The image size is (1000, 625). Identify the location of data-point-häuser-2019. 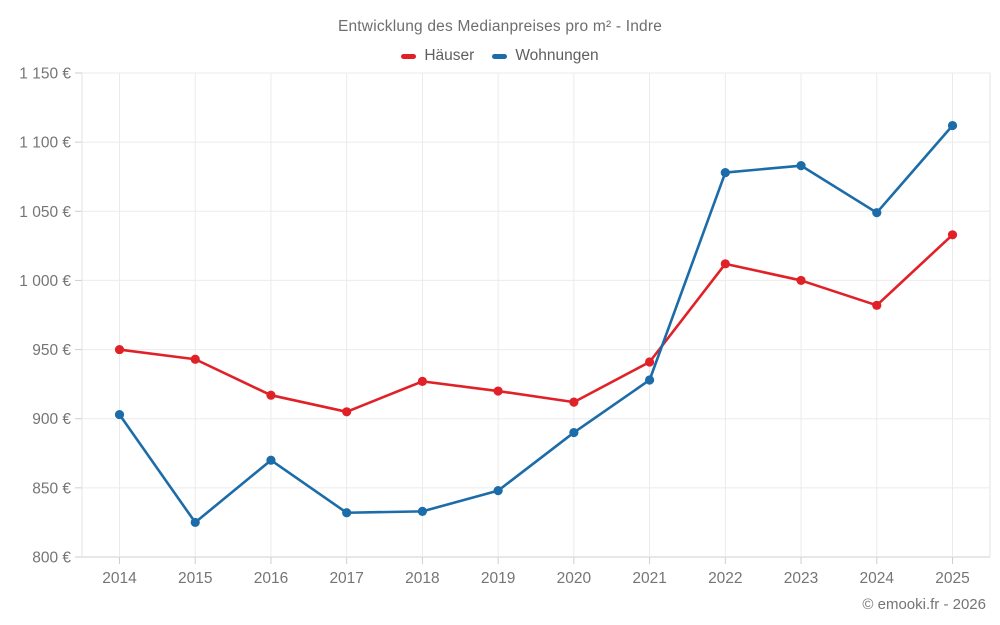
(498, 391).